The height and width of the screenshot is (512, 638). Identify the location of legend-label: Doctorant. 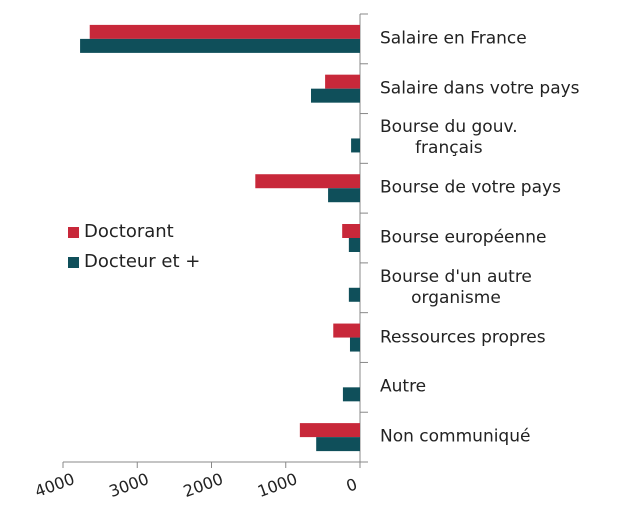
(129, 231).